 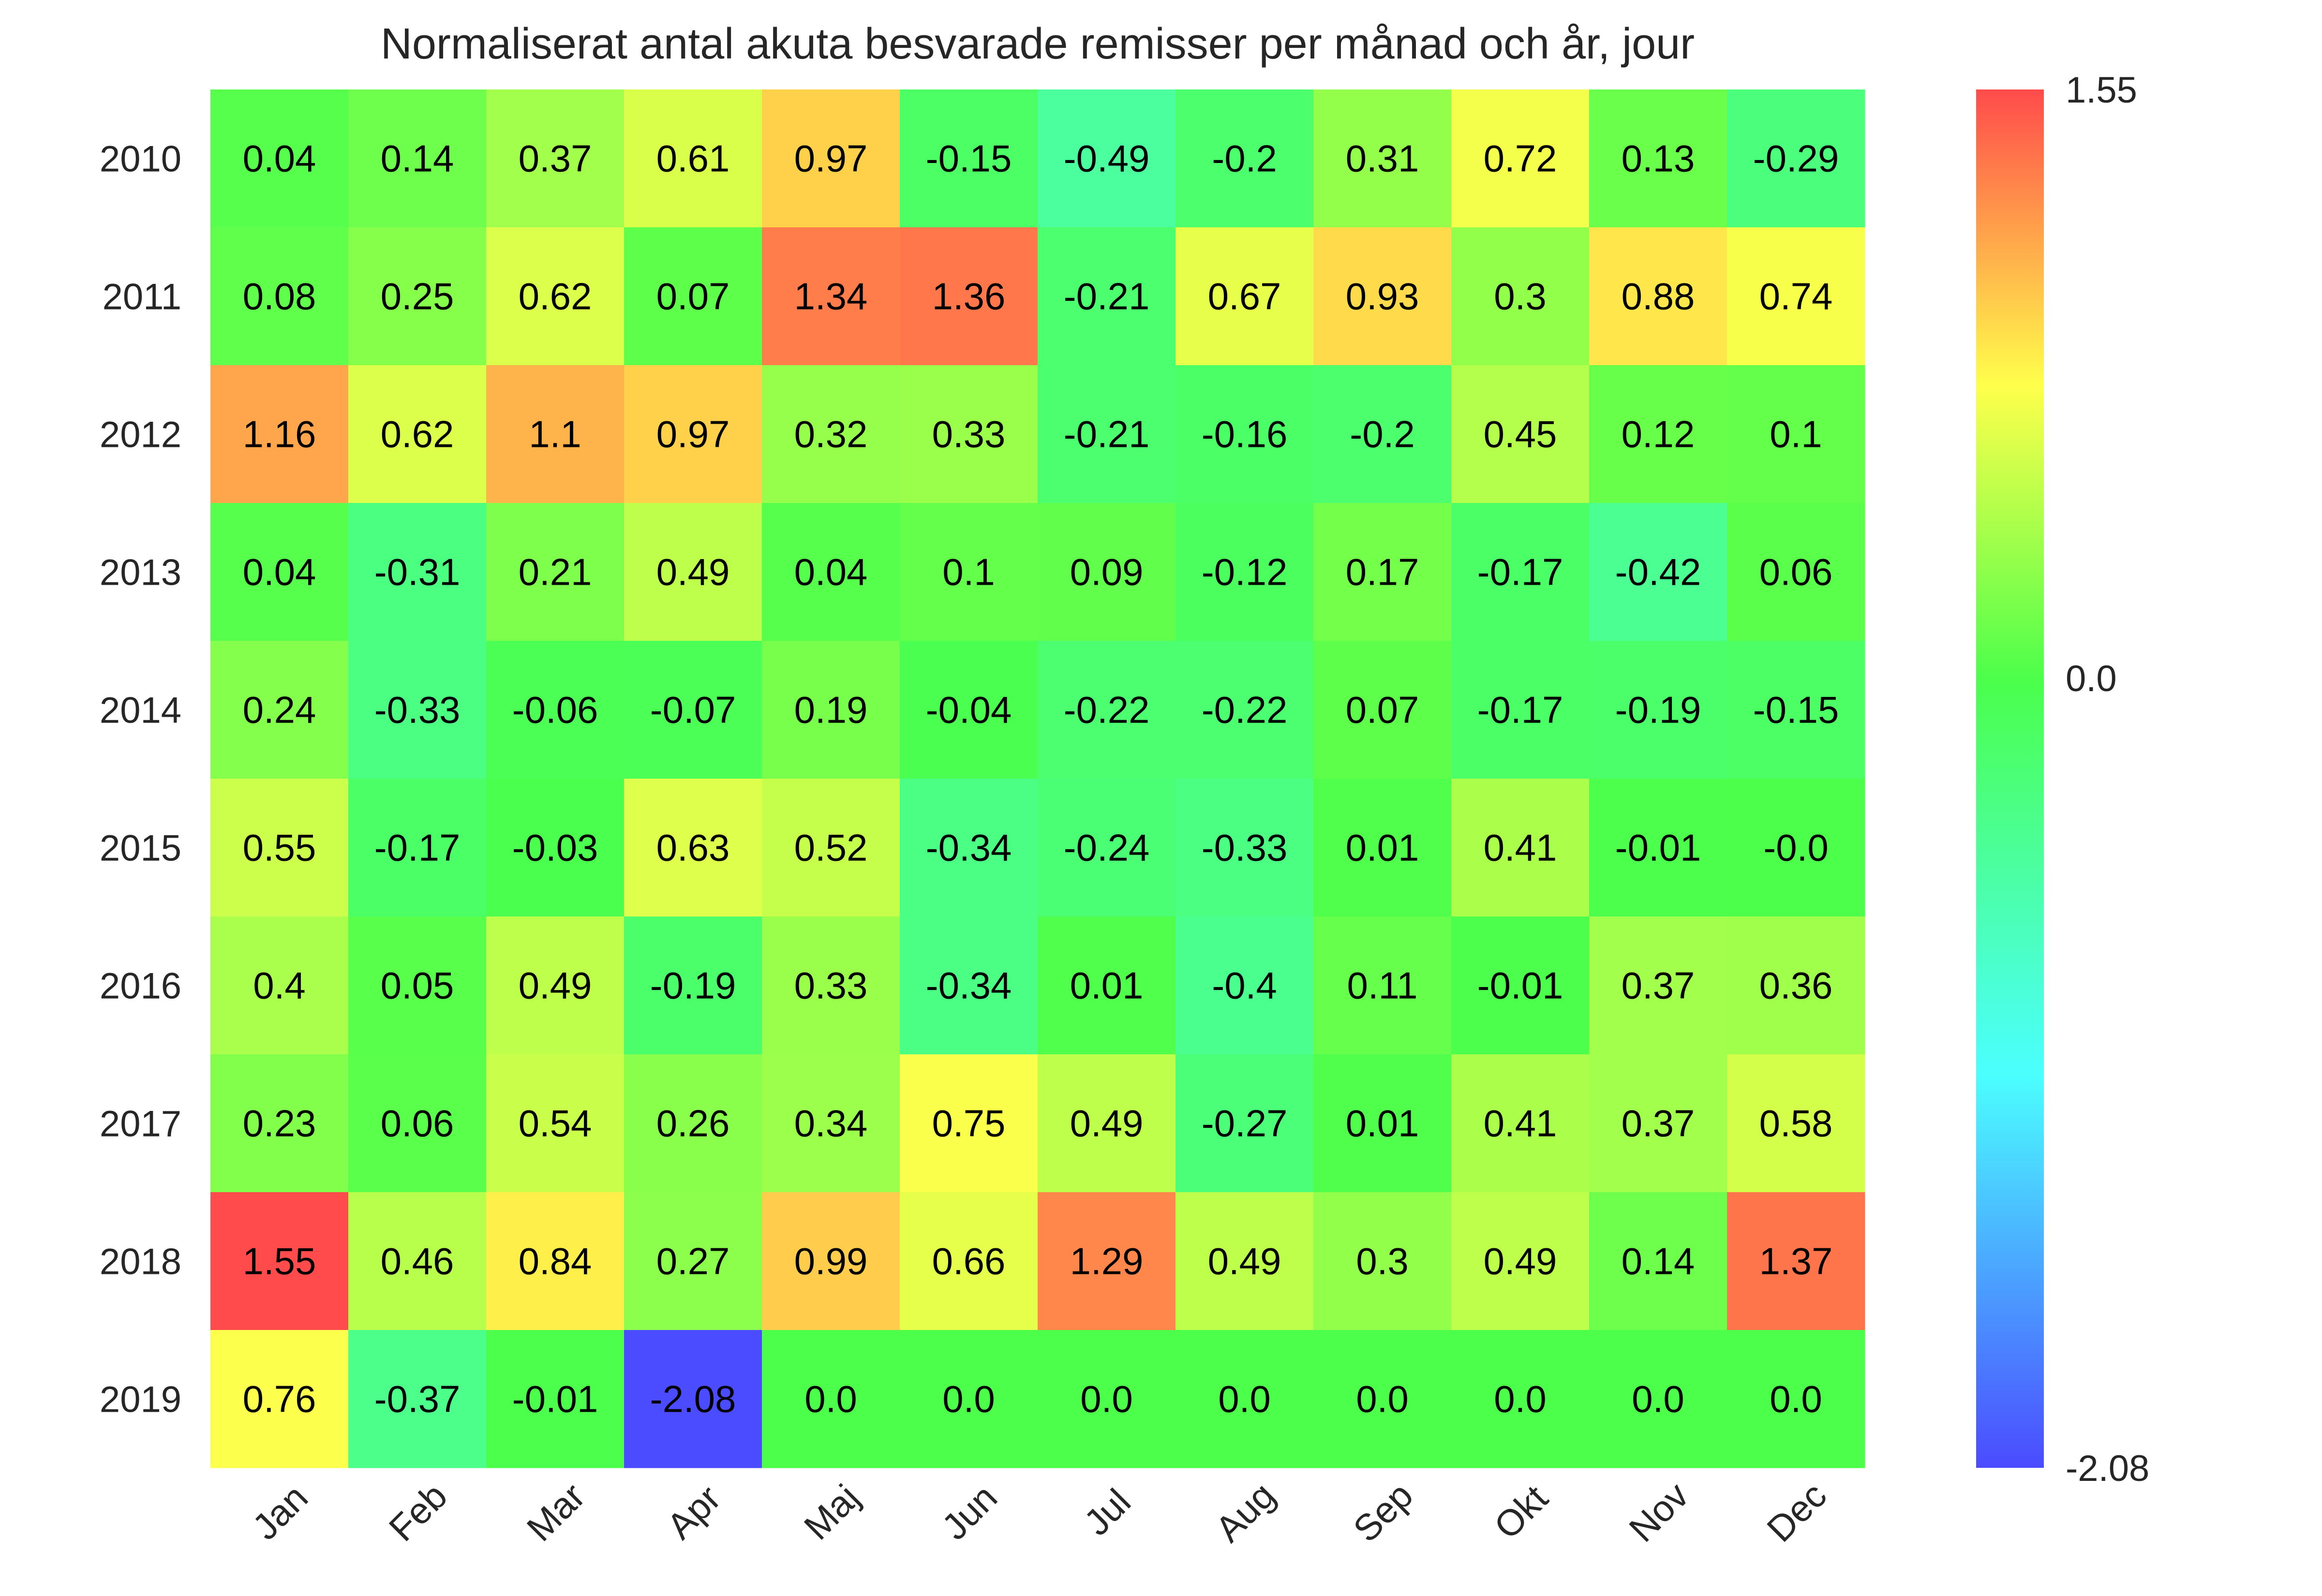 I want to click on cell-value-label: 1.1, so click(x=555, y=434).